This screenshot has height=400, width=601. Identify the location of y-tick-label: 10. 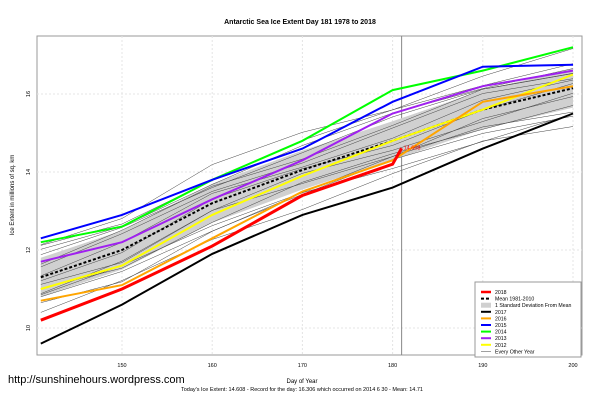
(29, 328).